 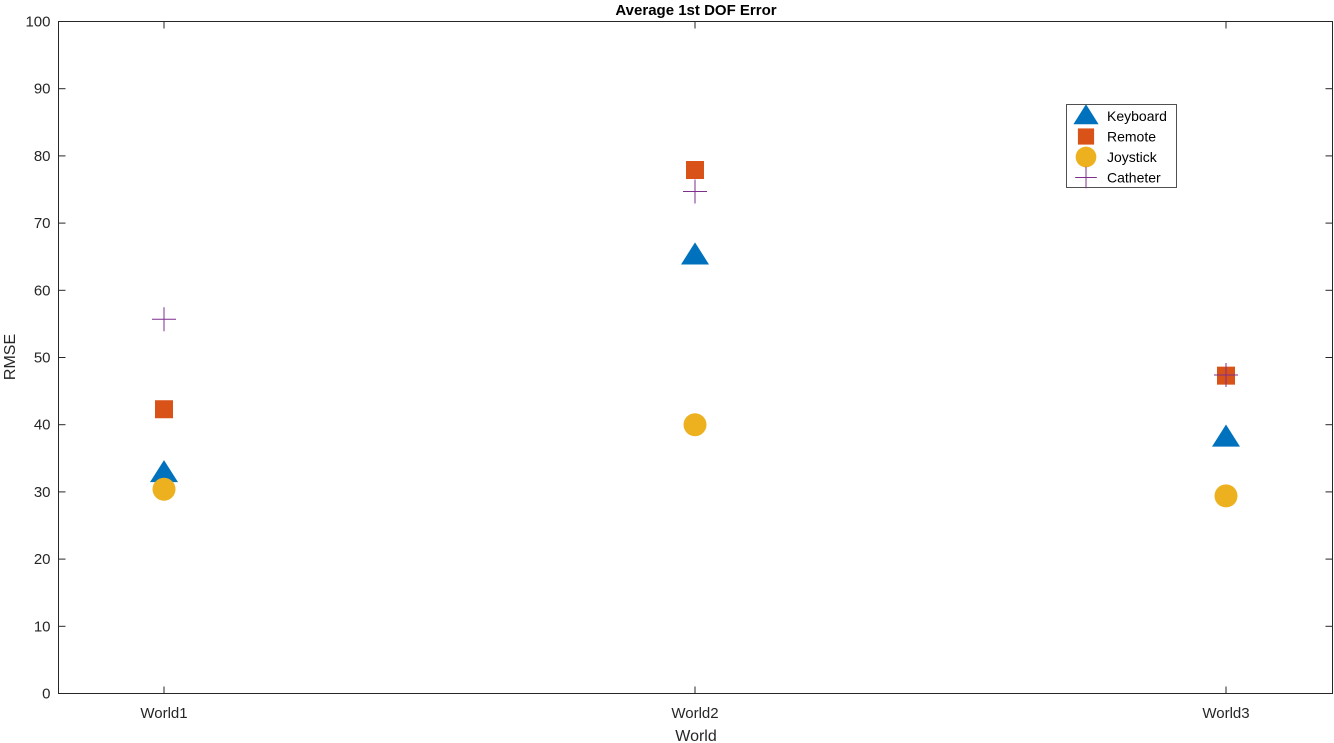 What do you see at coordinates (42, 89) in the screenshot?
I see `y-tick-label: 90` at bounding box center [42, 89].